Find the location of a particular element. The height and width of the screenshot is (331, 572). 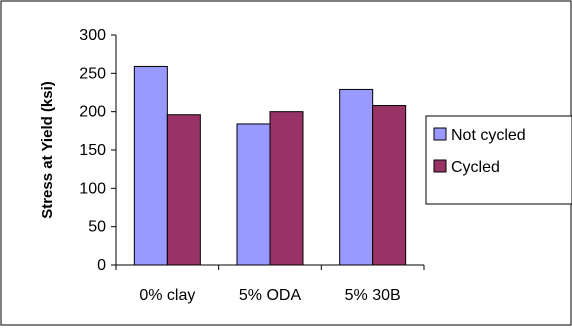

y-tick-label: 100 is located at coordinates (92, 188).